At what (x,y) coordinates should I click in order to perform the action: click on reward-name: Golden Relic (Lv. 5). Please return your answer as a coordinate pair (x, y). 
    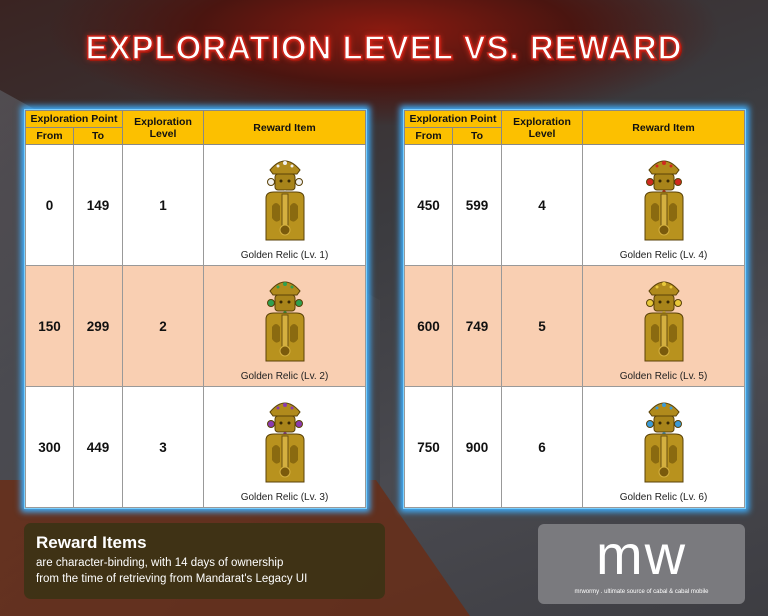
    Looking at the image, I should click on (663, 376).